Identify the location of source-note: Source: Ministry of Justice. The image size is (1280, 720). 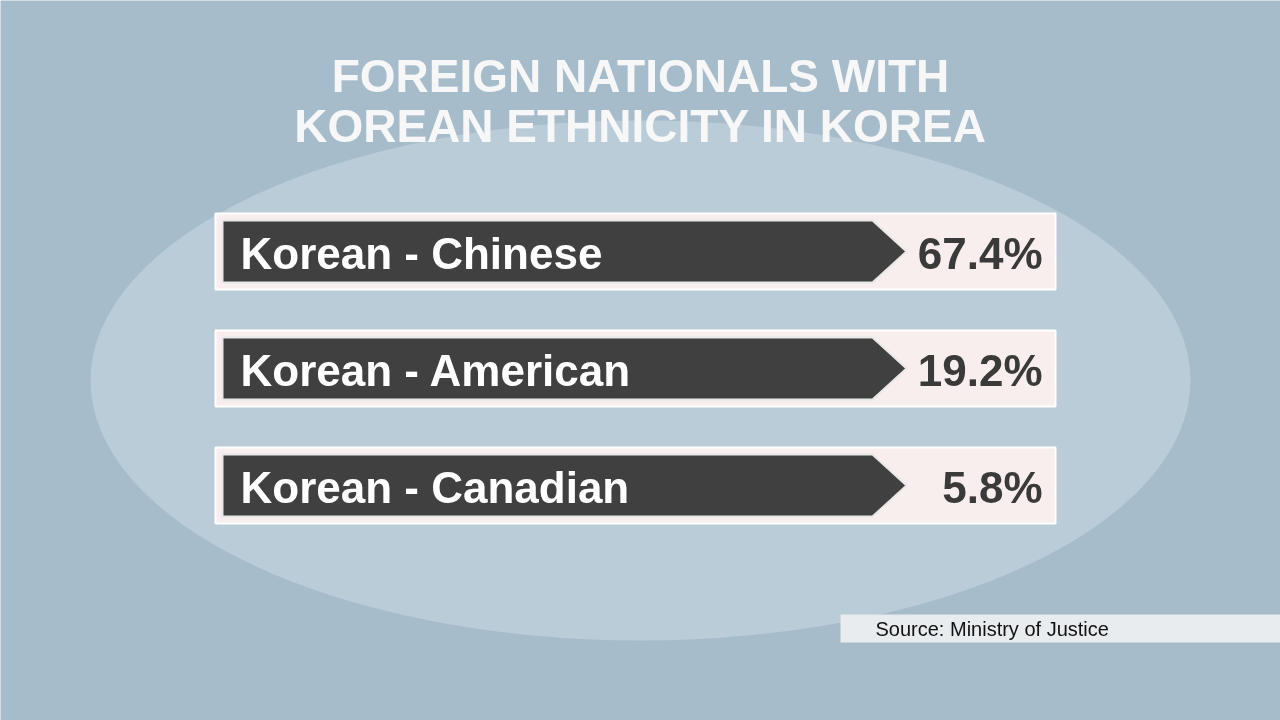
(992, 628).